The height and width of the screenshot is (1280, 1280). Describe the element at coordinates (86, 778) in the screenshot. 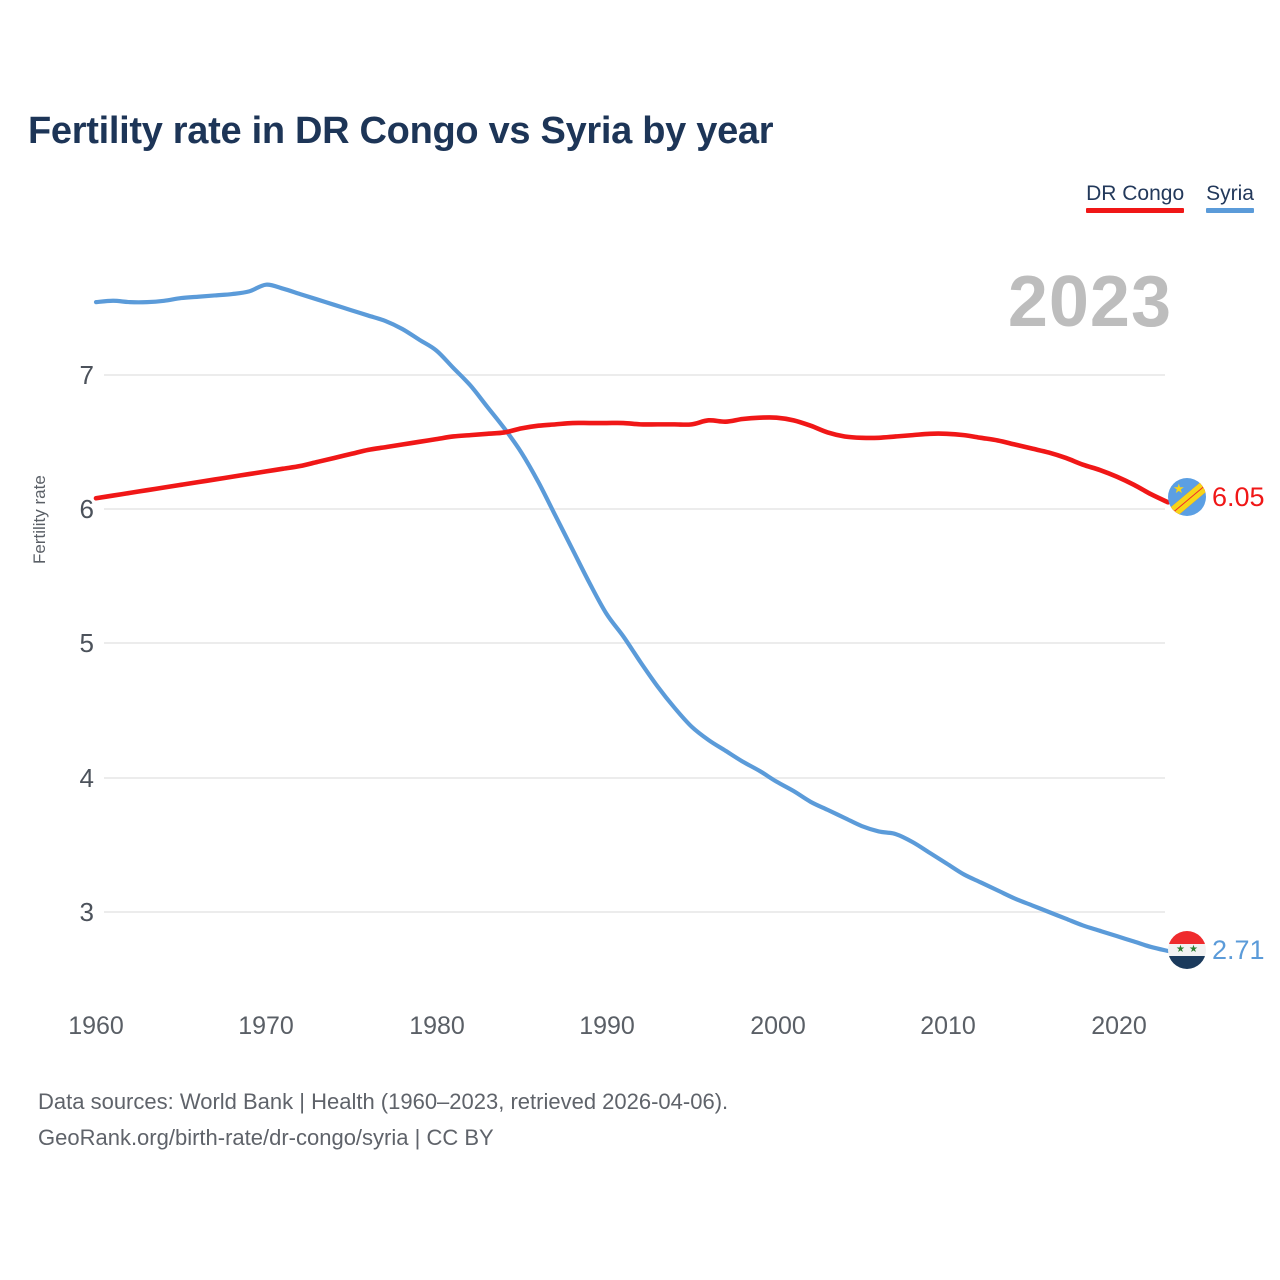

I see `y-tick-4: 4` at that location.